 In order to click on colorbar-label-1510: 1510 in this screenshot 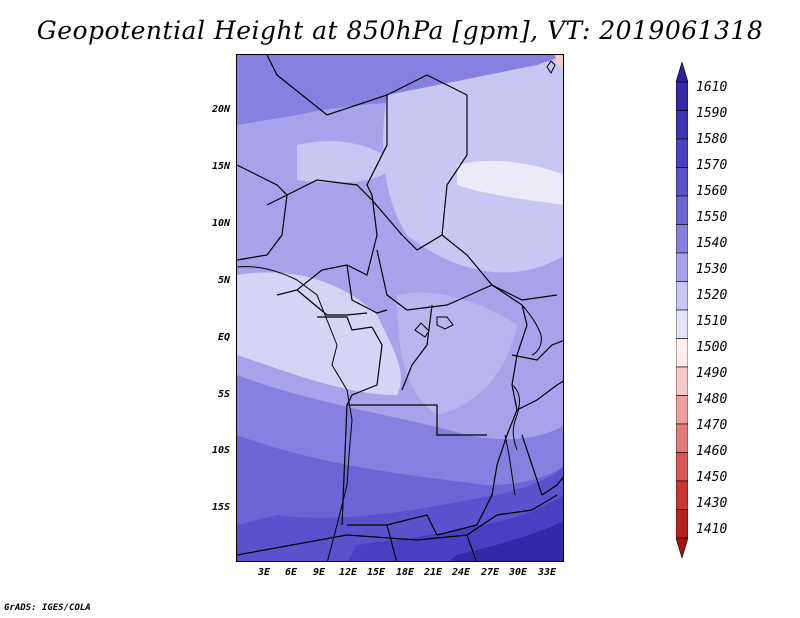, I will do `click(712, 321)`.